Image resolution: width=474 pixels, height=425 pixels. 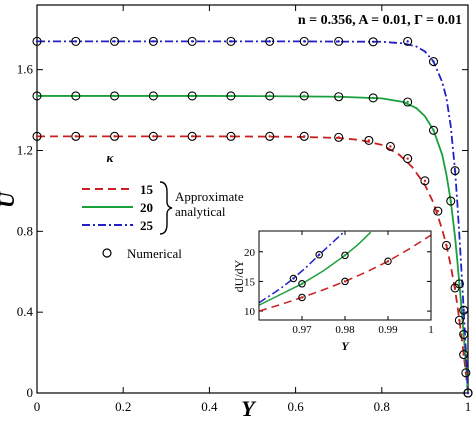 What do you see at coordinates (239, 275) in the screenshot?
I see `inset-y-axis-label: dU/dY` at bounding box center [239, 275].